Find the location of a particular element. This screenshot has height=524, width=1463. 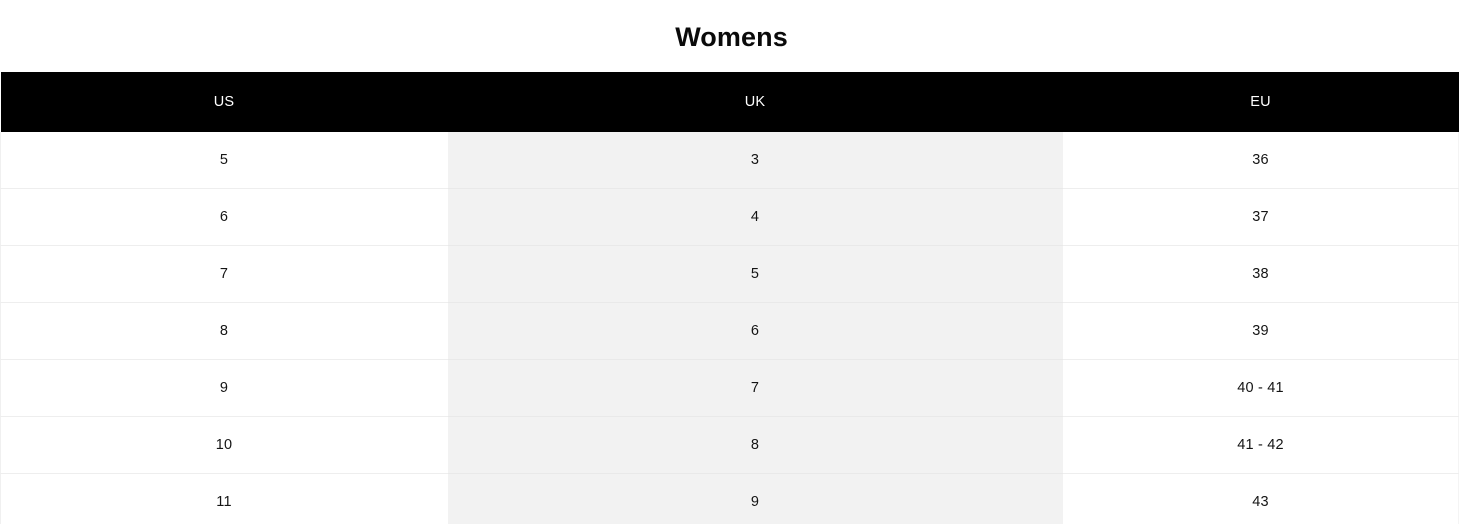

cell-uk: 6 is located at coordinates (755, 331).